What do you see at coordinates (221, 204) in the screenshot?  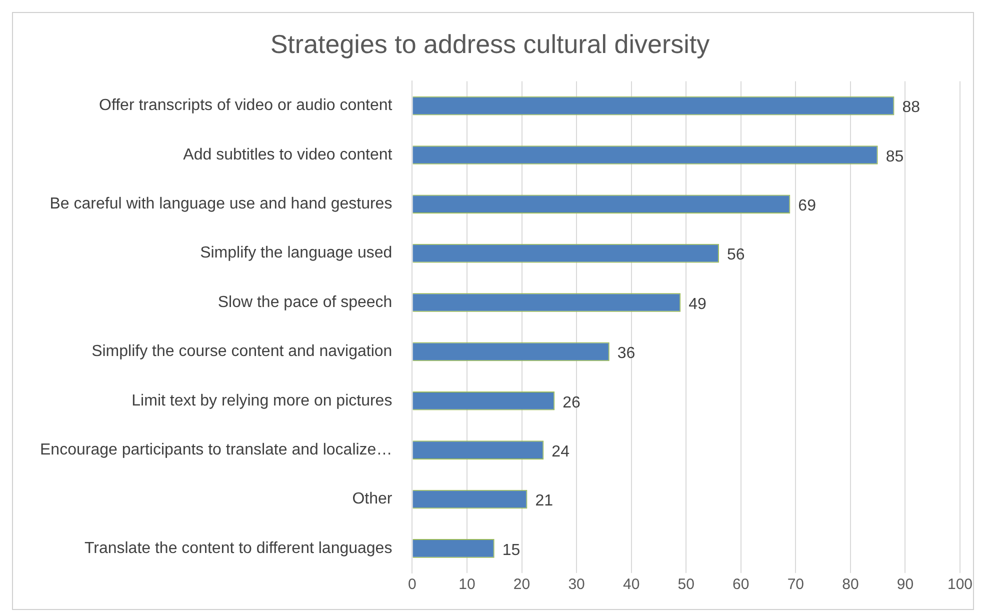 I see `y-tick-label: Be careful with language use and hand gestures` at bounding box center [221, 204].